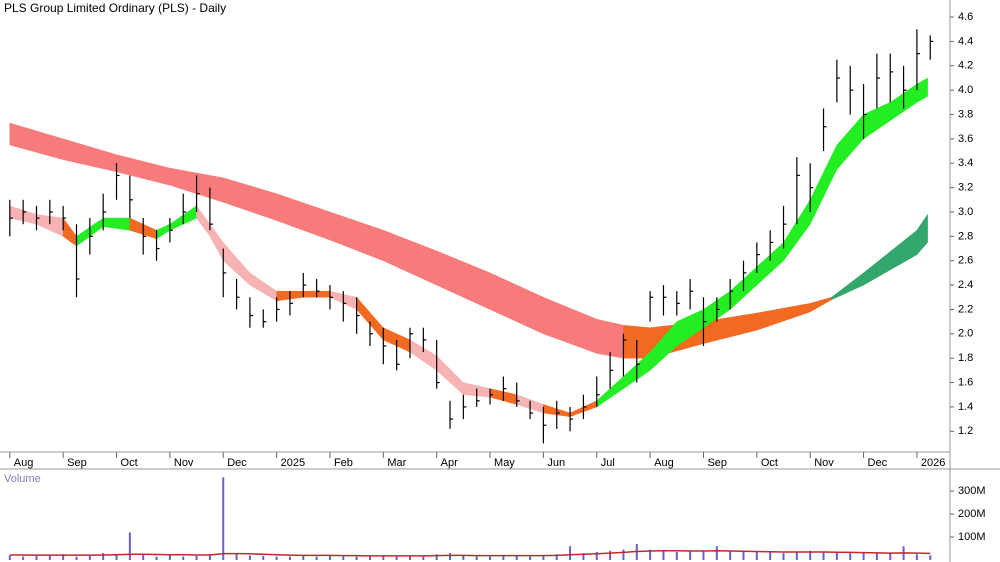  Describe the element at coordinates (965, 66) in the screenshot. I see `y-tick-label: 4.2` at that location.